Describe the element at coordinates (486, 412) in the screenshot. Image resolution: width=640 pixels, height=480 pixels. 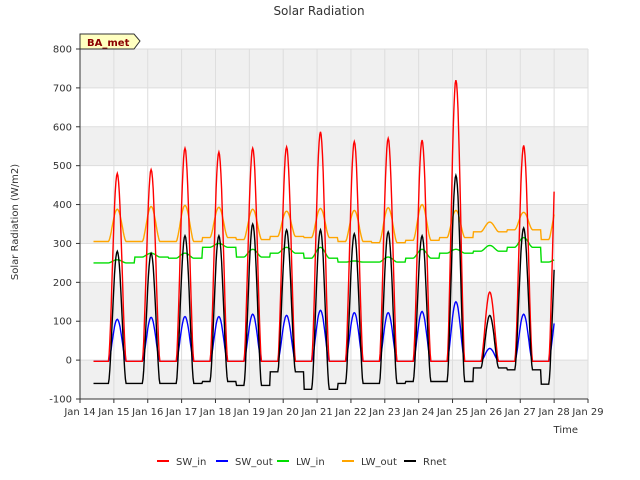
I see `x-tick-label: Jan 26` at that location.